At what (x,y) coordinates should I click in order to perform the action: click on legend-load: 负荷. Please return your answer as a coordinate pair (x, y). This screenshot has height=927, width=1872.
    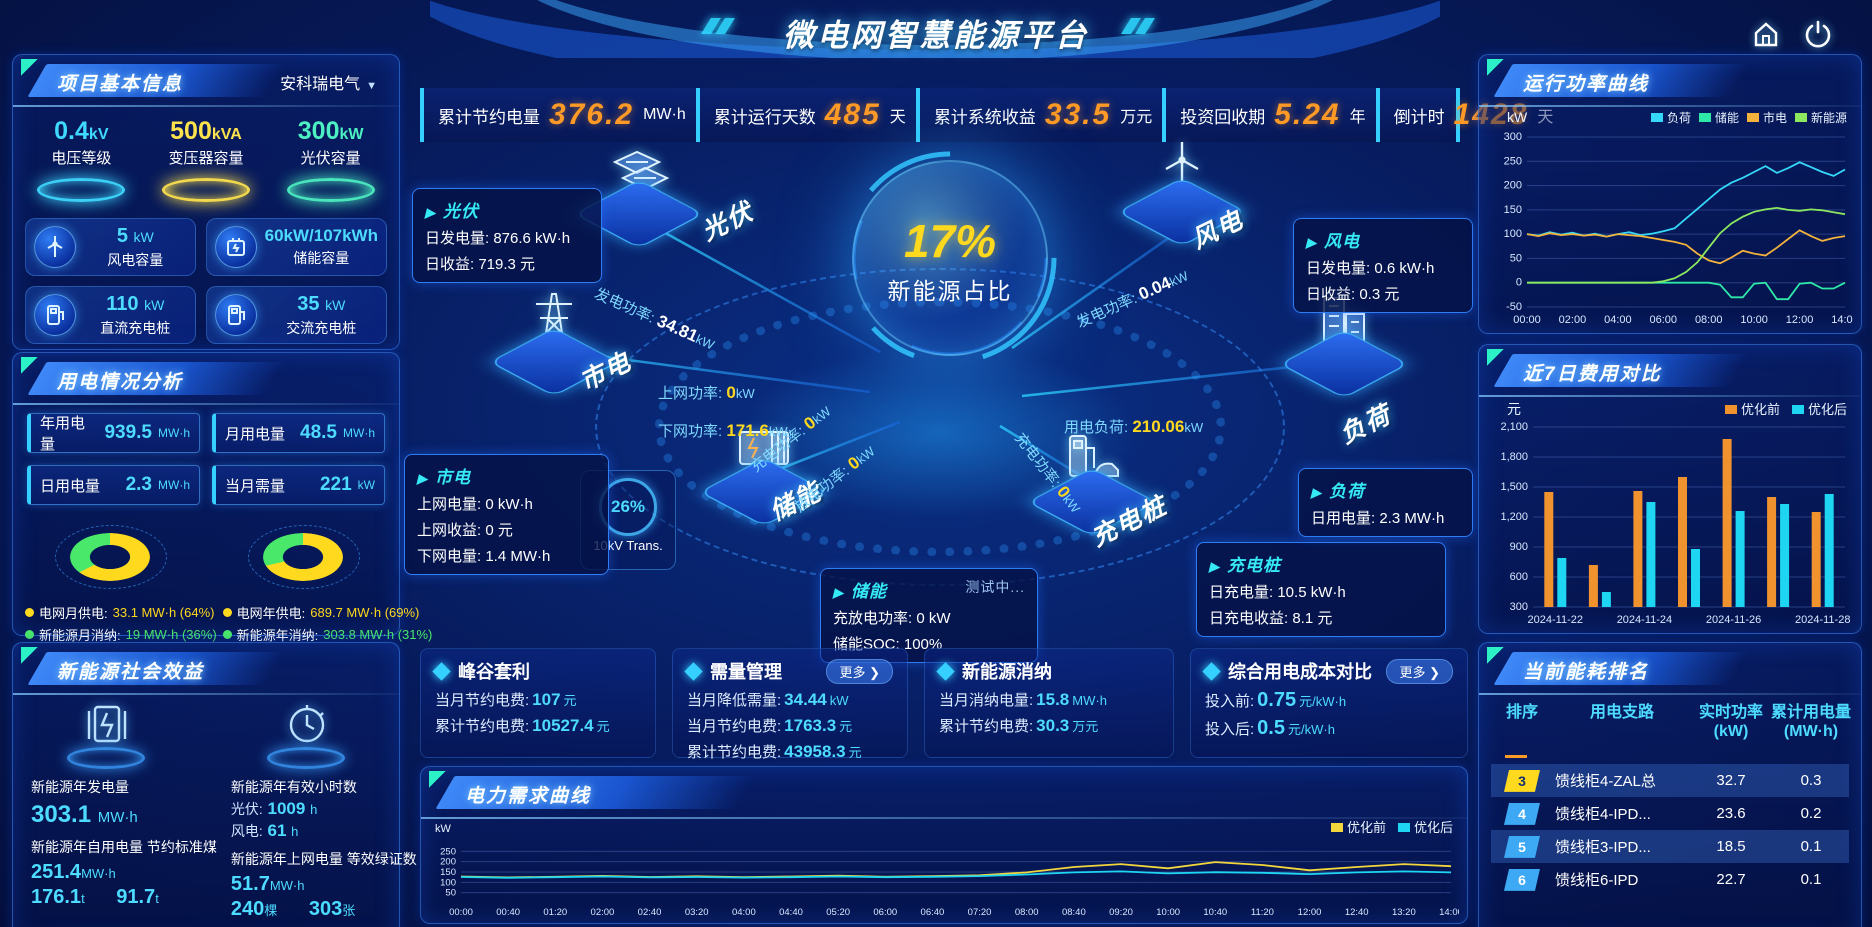
    Looking at the image, I should click on (1670, 117).